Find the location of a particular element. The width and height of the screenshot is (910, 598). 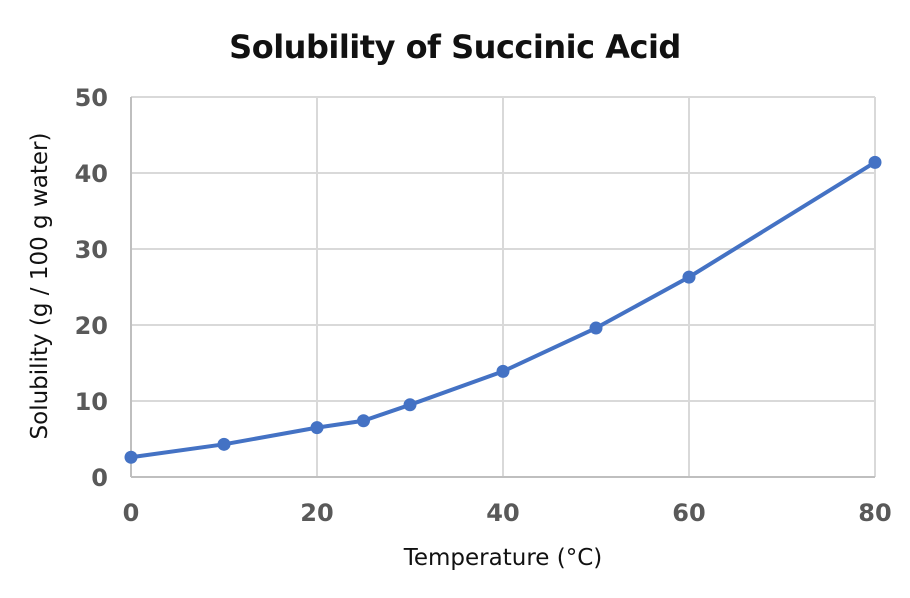

x-axis-label: Temperature (°C) is located at coordinates (503, 558).